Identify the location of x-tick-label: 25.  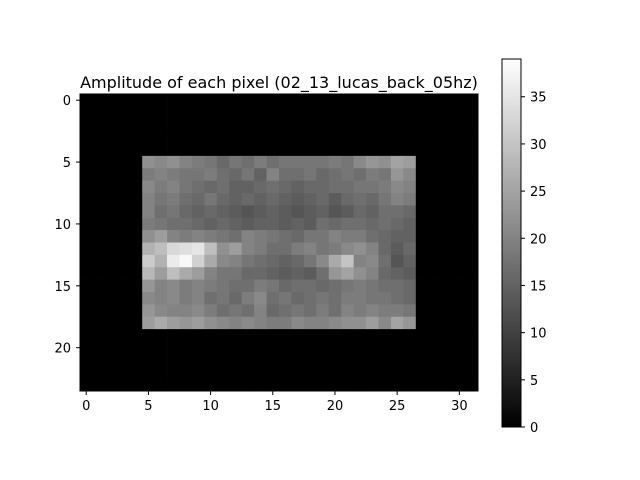
(397, 406).